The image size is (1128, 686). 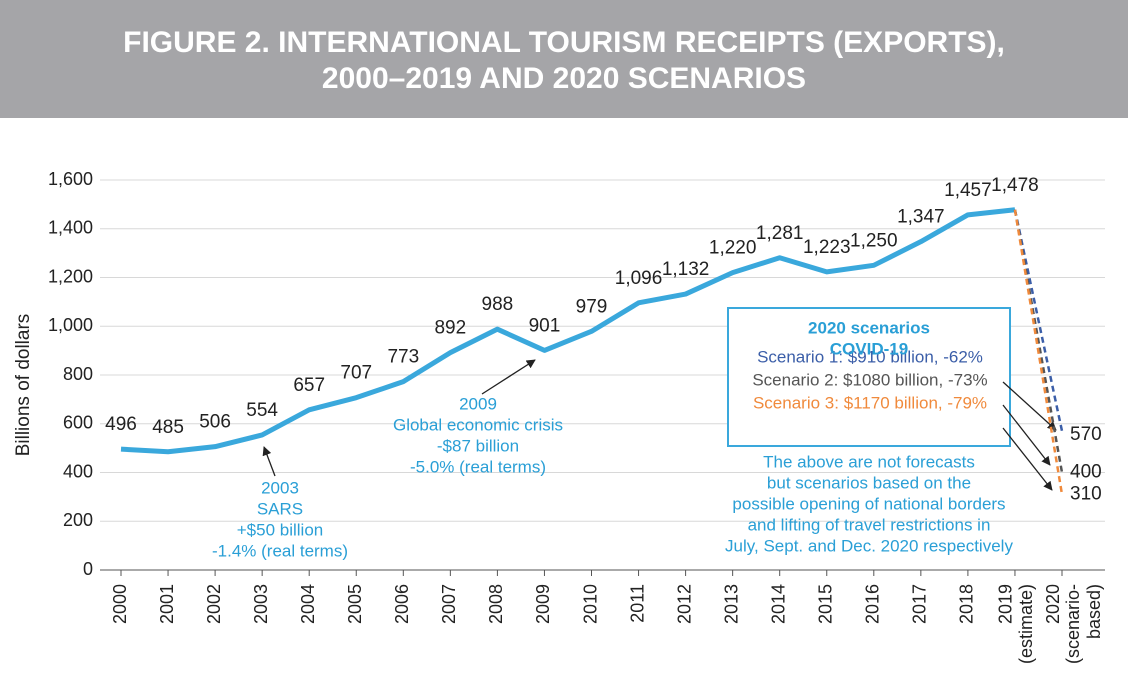 I want to click on x-tick-label: 2002, so click(x=214, y=604).